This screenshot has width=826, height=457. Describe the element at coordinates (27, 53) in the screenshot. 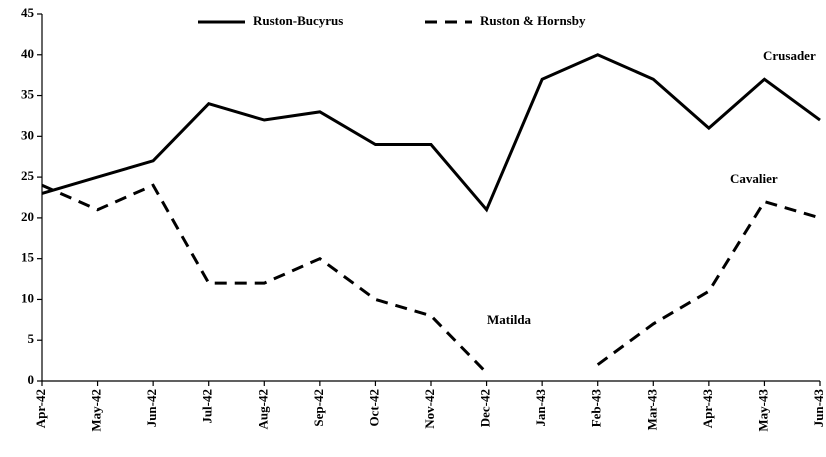

I see `y-tick-label: 40` at that location.